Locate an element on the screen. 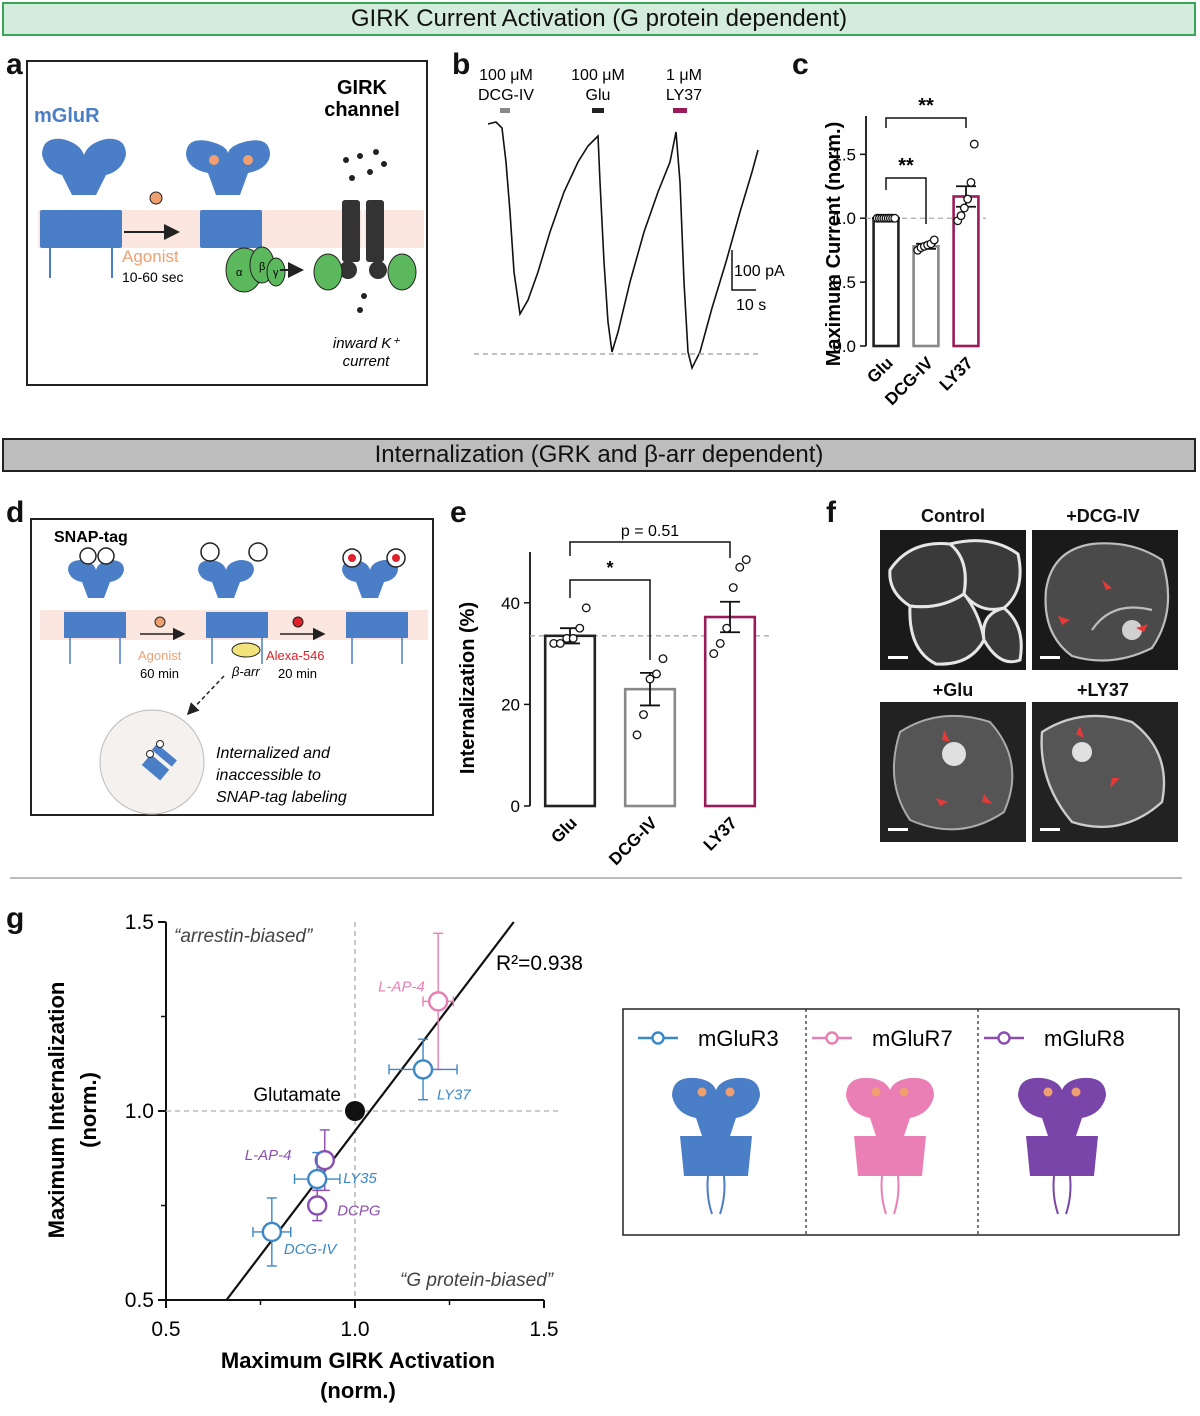 This screenshot has width=1200, height=1416. subunit-alpha: α is located at coordinates (239, 273).